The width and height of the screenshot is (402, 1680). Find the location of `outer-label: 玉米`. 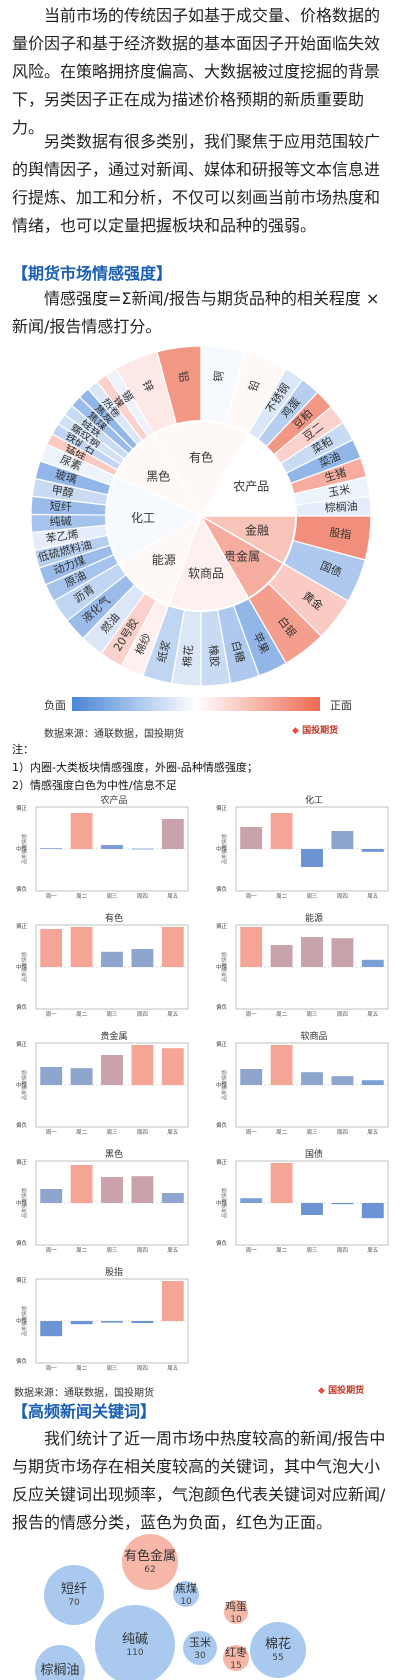

outer-label: 玉米 is located at coordinates (339, 491).